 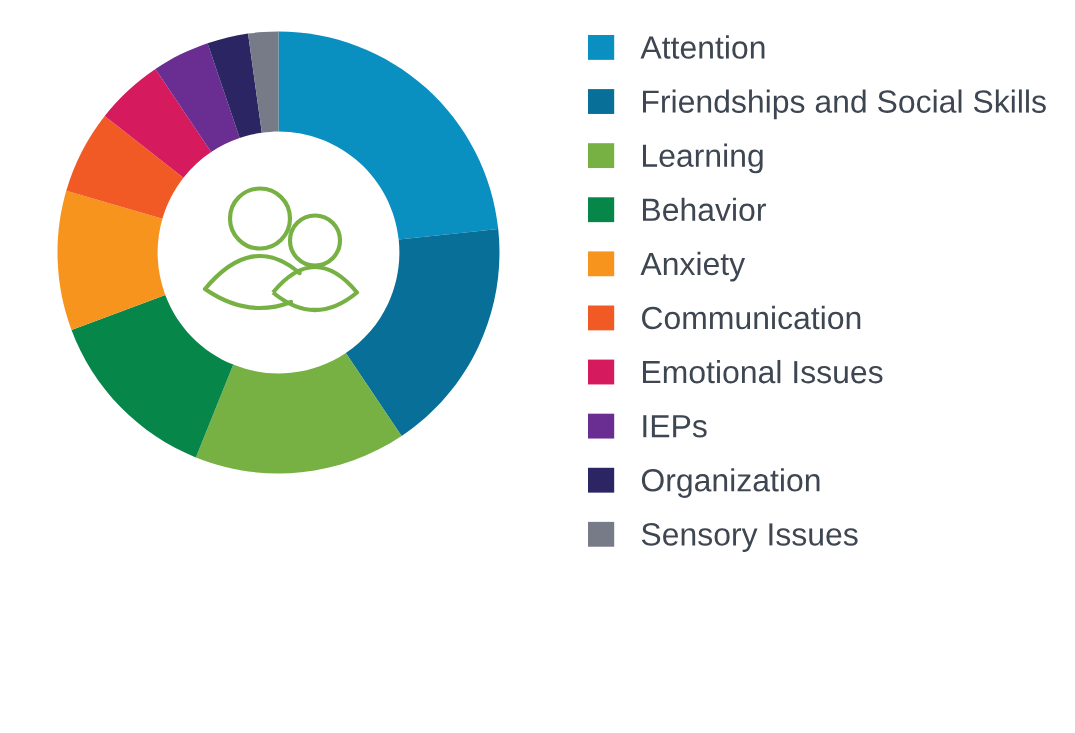 I want to click on legend-label: Sensory Issues, so click(x=749, y=538).